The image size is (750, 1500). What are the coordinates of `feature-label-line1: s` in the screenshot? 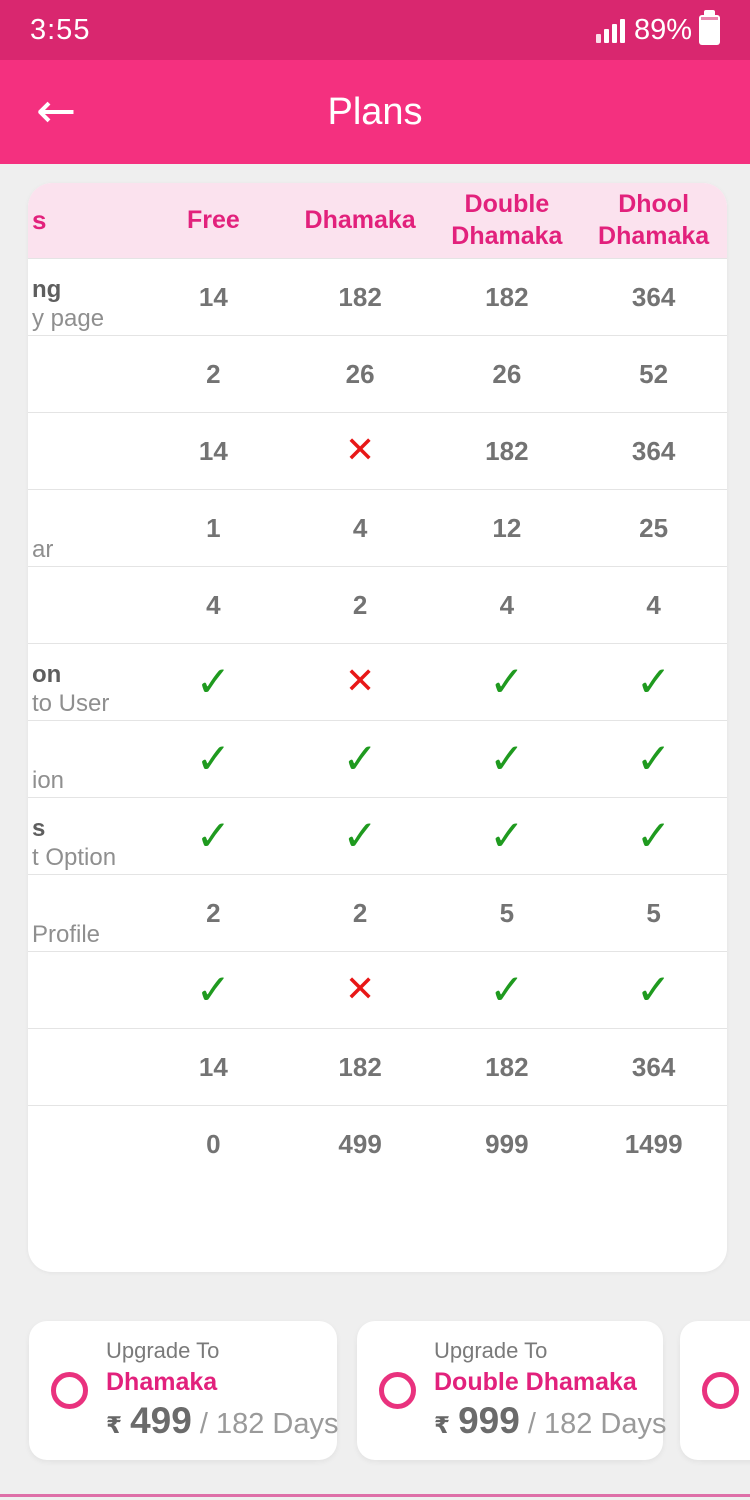 It's located at (39, 828).